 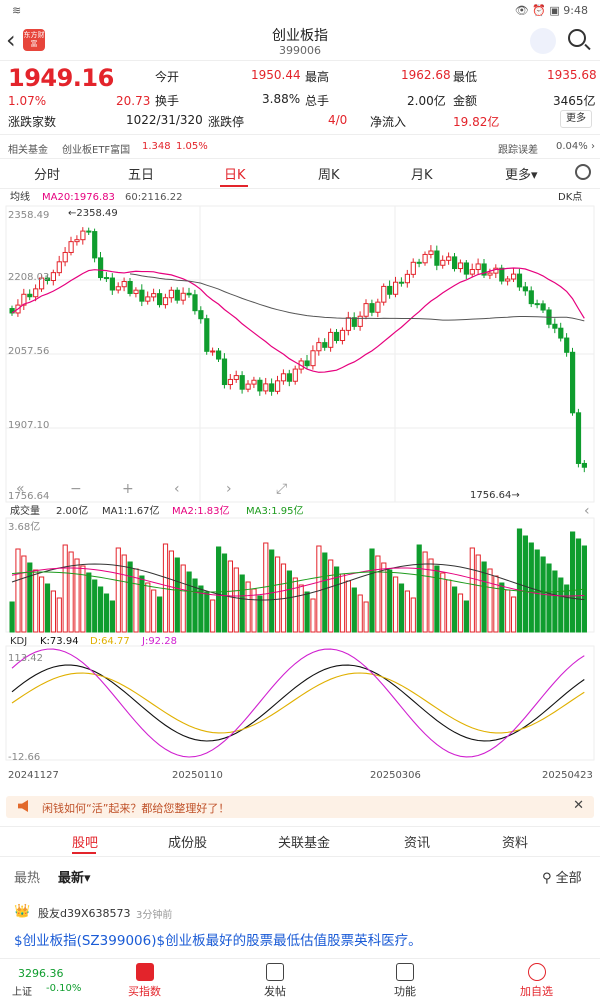 What do you see at coordinates (422, 175) in the screenshot?
I see `tab-monthly-k: 月K` at bounding box center [422, 175].